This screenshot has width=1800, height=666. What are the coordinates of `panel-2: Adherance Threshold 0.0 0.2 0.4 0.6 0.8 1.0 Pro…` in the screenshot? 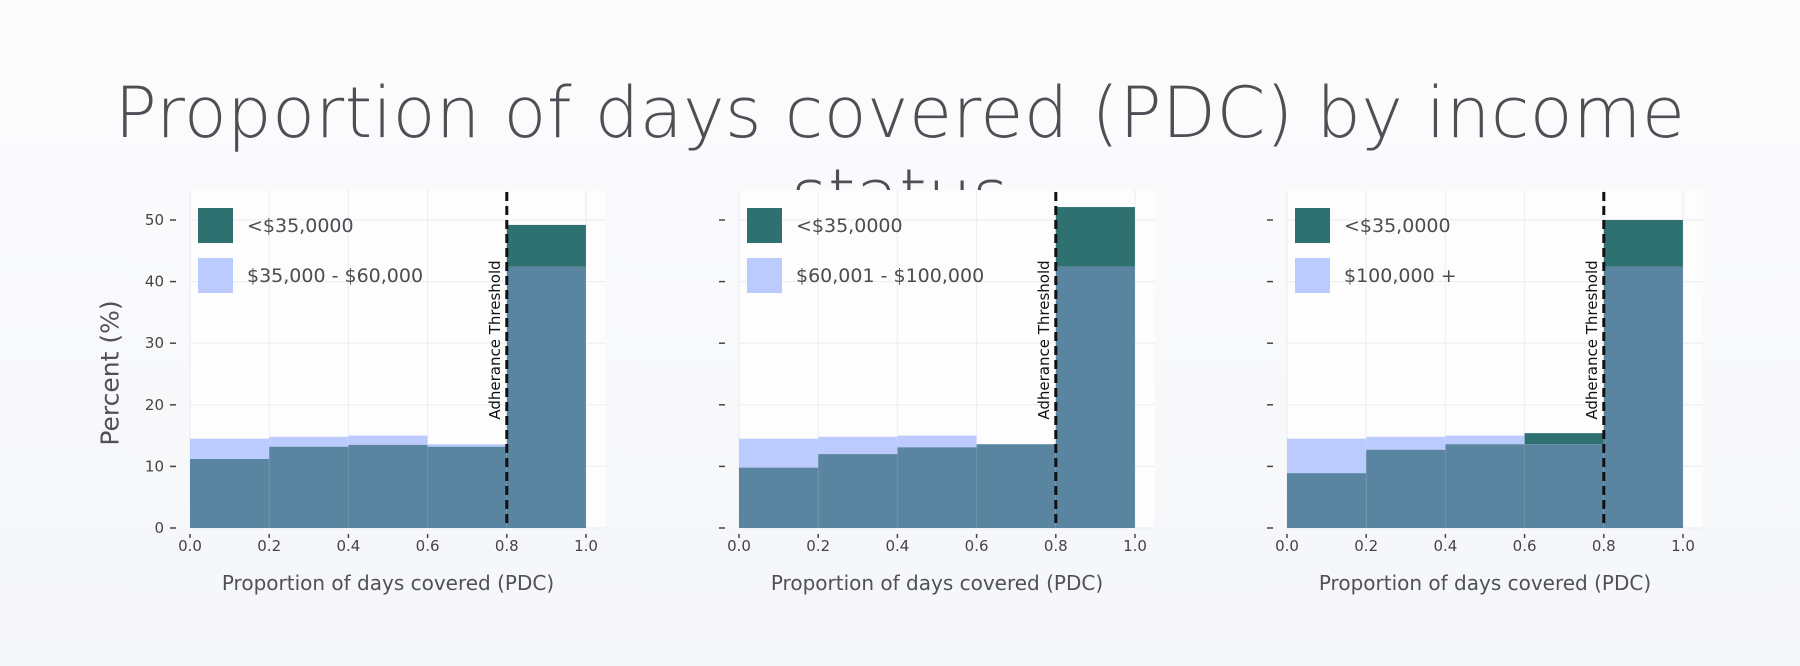 It's located at (937, 392).